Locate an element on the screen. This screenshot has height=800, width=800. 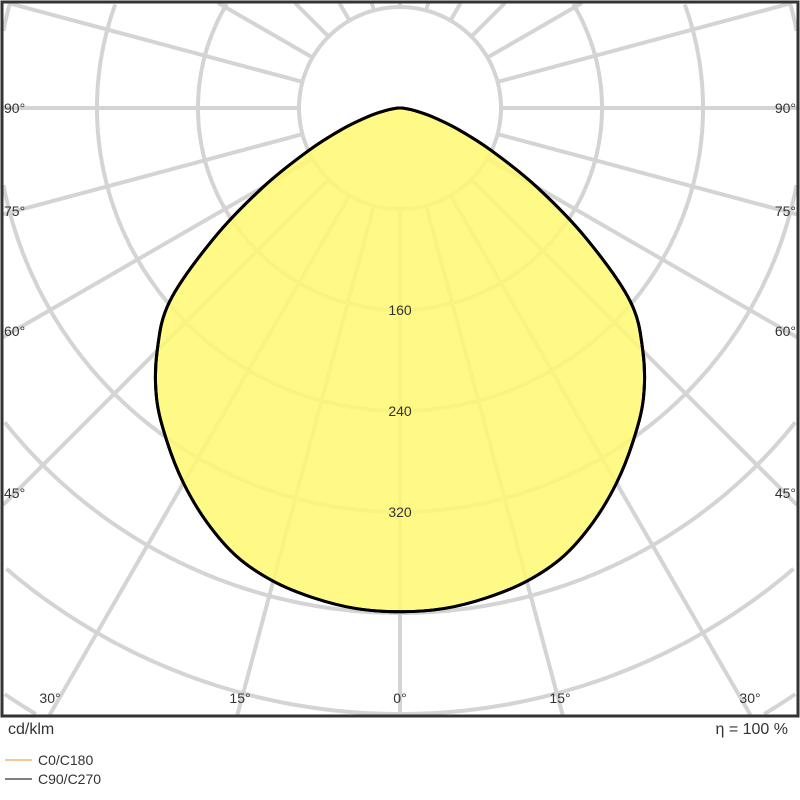
unit-label: cd/klm is located at coordinates (31, 729).